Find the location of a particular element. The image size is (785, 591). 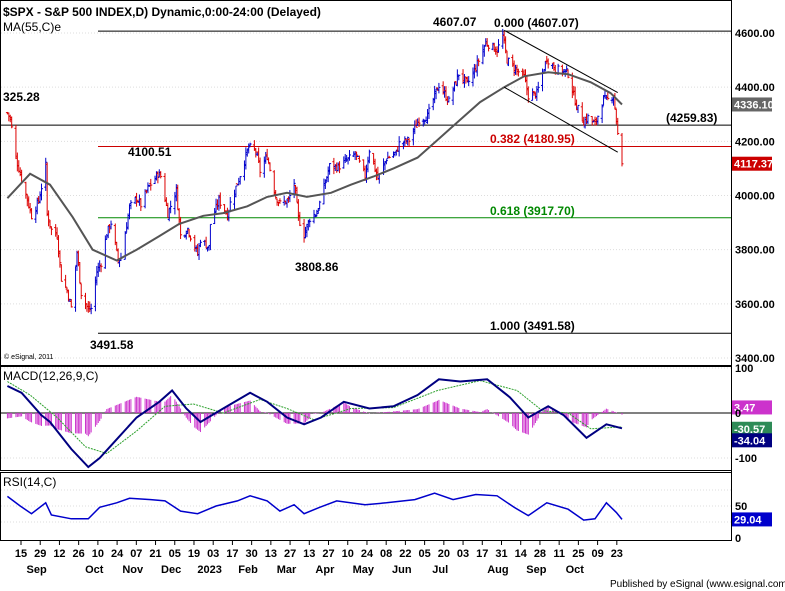

rsi-line is located at coordinates (314, 506).